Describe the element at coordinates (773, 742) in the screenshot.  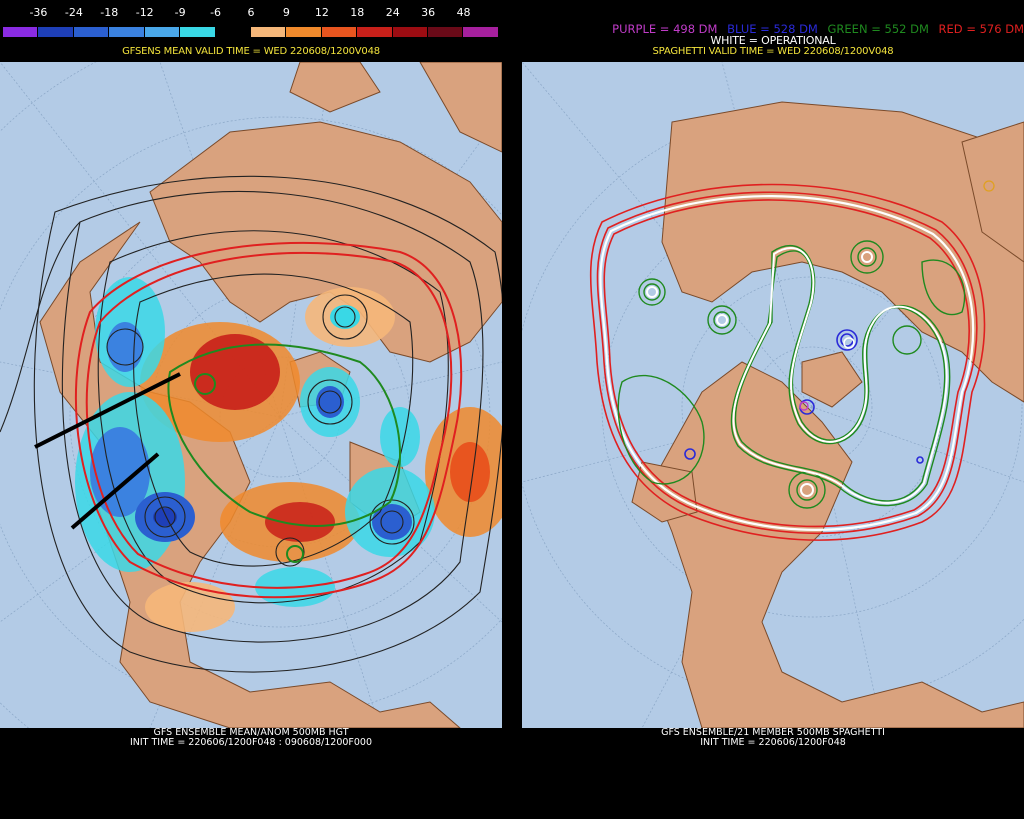
I see `spaghetti-footer-init-time: INIT TIME = 220606/1200F048` at that location.